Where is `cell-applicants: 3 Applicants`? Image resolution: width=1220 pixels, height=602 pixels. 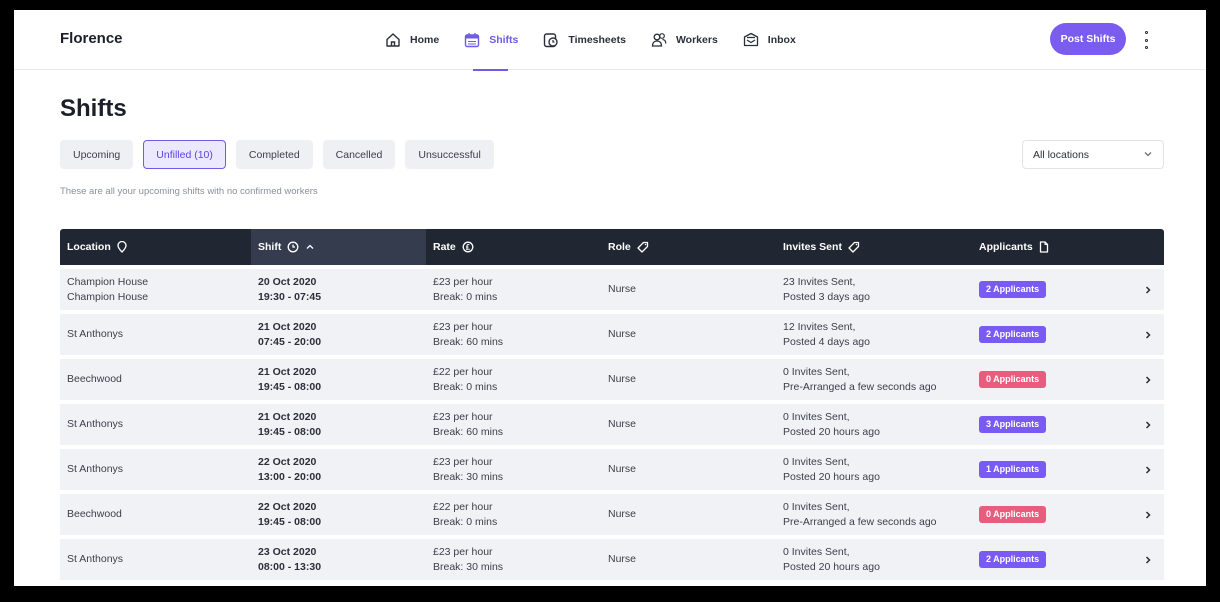 cell-applicants: 3 Applicants is located at coordinates (1052, 424).